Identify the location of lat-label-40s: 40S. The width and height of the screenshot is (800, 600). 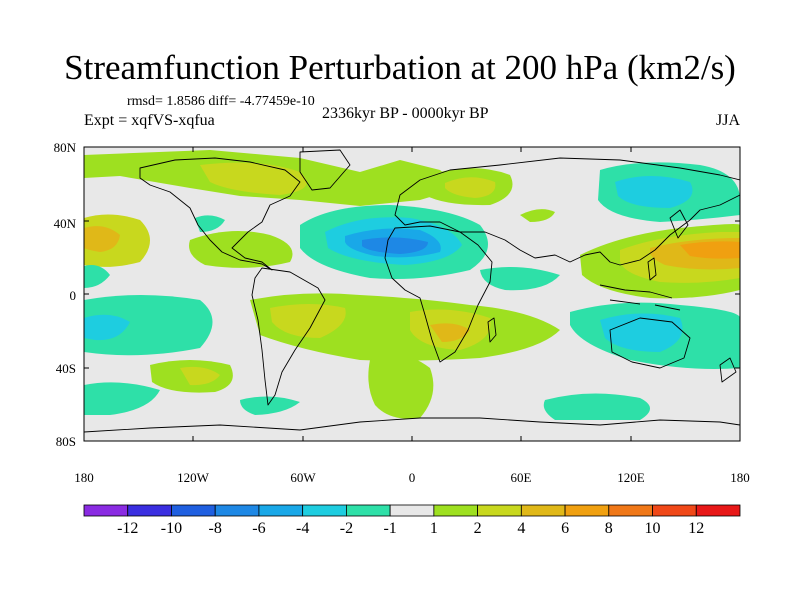
(66, 368).